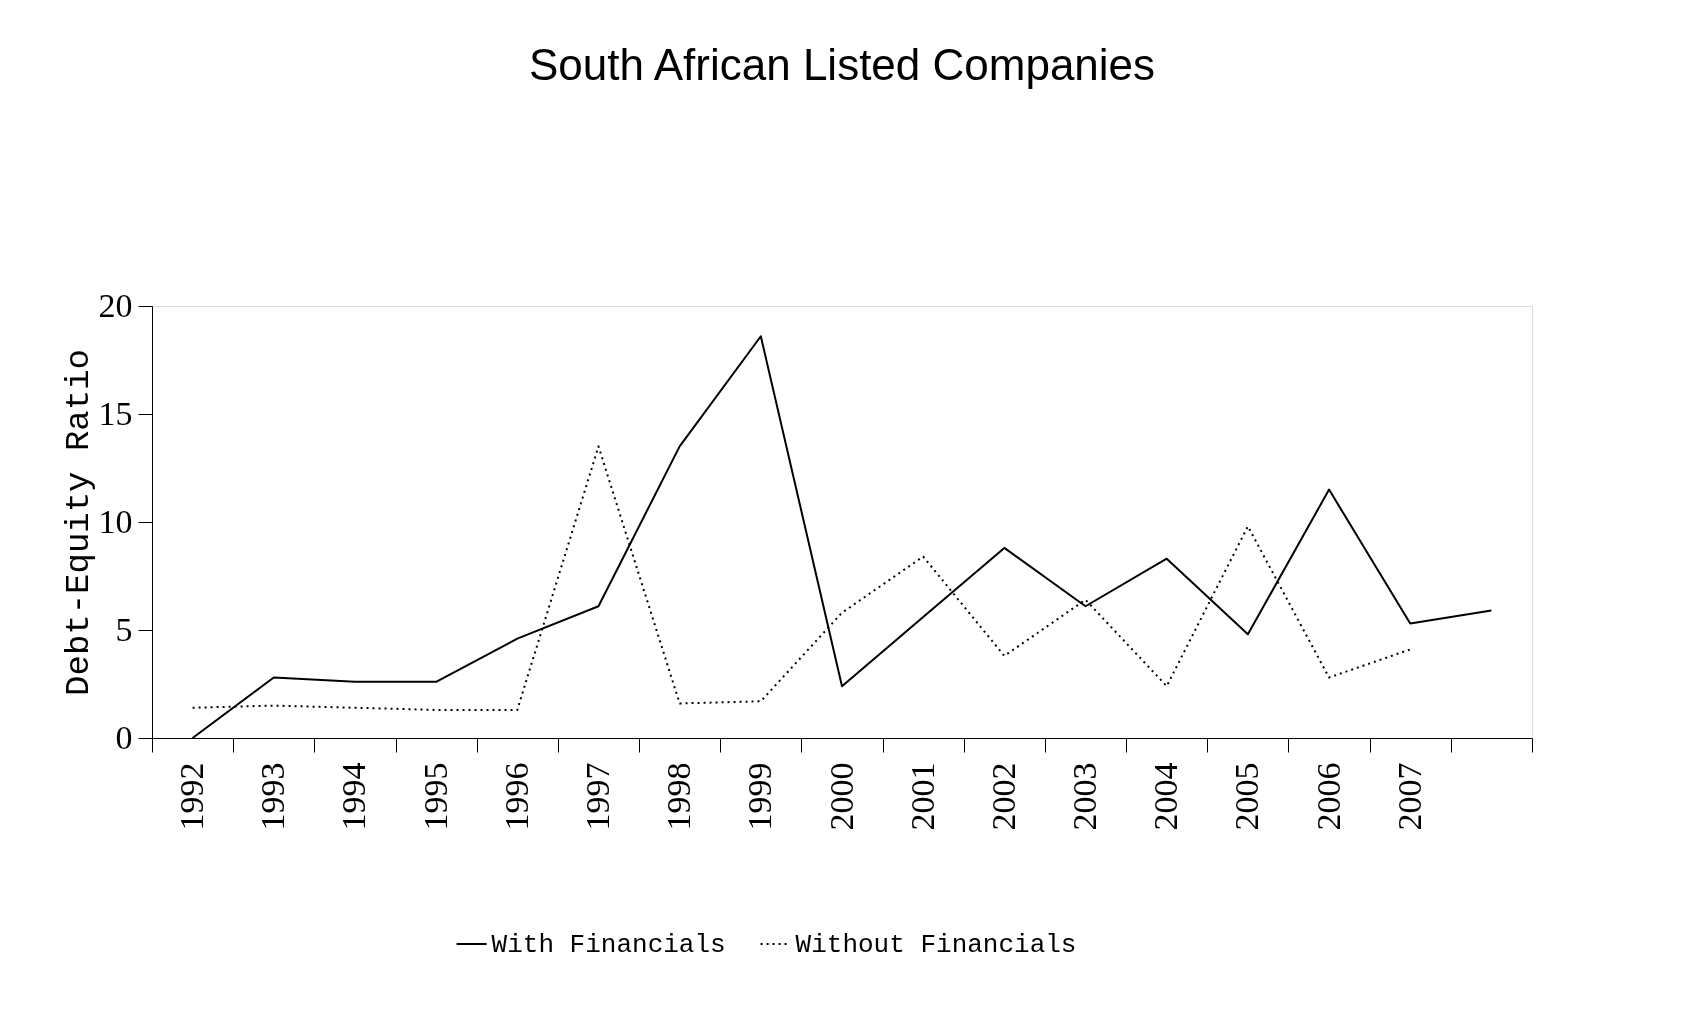 The image size is (1707, 1016). What do you see at coordinates (516, 796) in the screenshot?
I see `x-tick-label: 1996` at bounding box center [516, 796].